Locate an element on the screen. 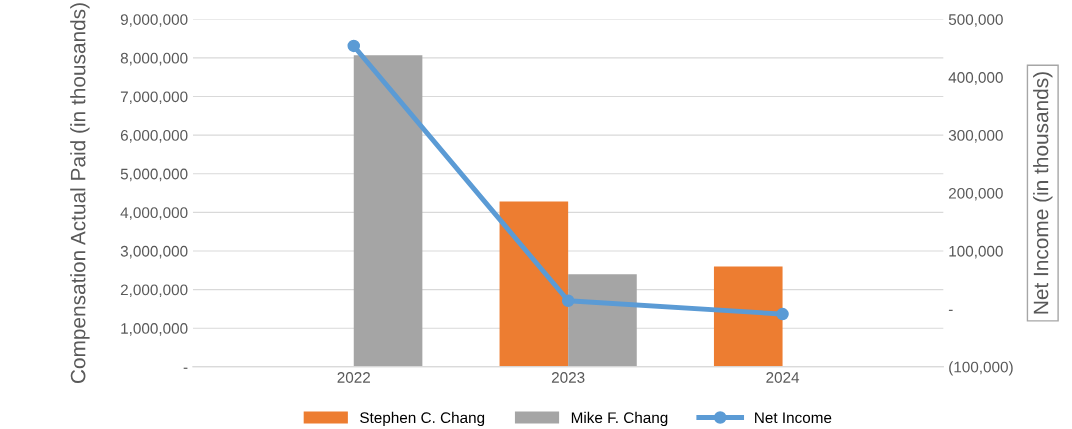 Image resolution: width=1072 pixels, height=429 pixels. y2-tick-label: 400,000 is located at coordinates (975, 78).